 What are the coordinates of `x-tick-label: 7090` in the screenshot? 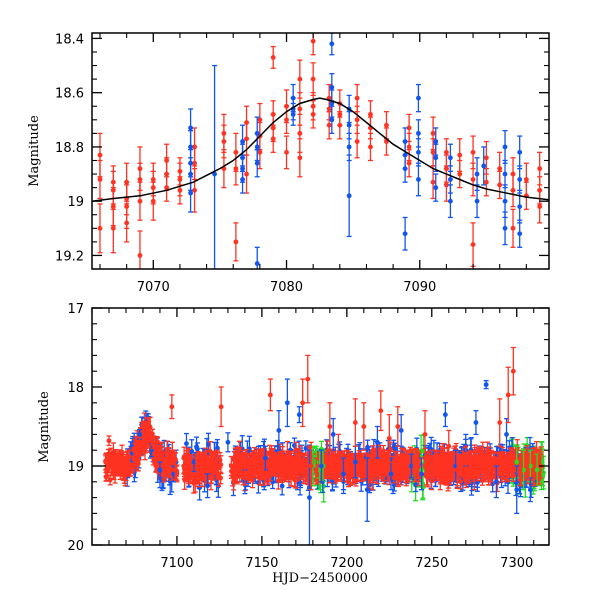 It's located at (419, 287).